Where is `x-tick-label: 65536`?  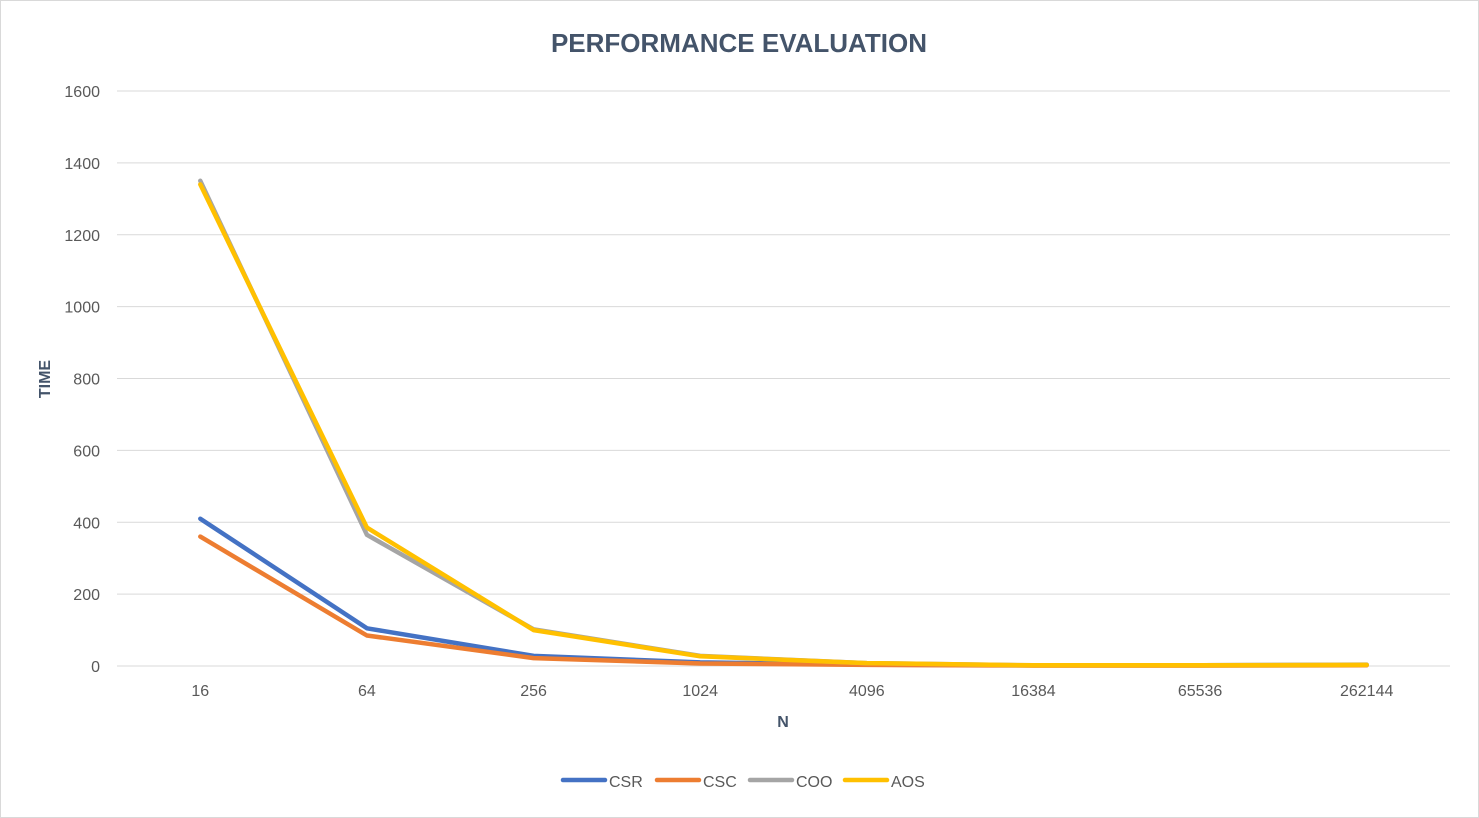 x-tick-label: 65536 is located at coordinates (1200, 691).